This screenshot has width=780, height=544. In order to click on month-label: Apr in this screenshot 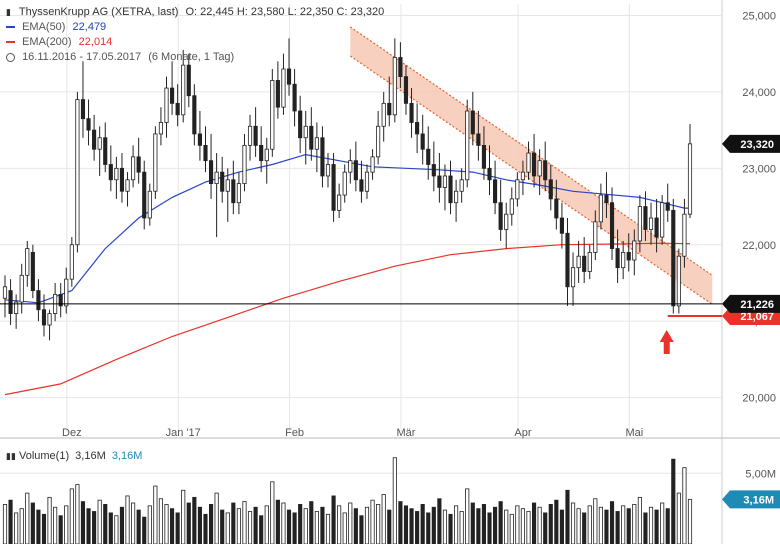, I will do `click(522, 433)`.